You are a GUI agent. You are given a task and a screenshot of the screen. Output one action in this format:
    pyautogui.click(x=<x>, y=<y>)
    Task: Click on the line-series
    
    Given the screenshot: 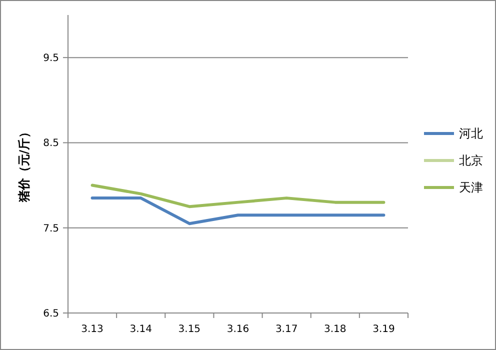 What is the action you would take?
    pyautogui.click(x=238, y=196)
    